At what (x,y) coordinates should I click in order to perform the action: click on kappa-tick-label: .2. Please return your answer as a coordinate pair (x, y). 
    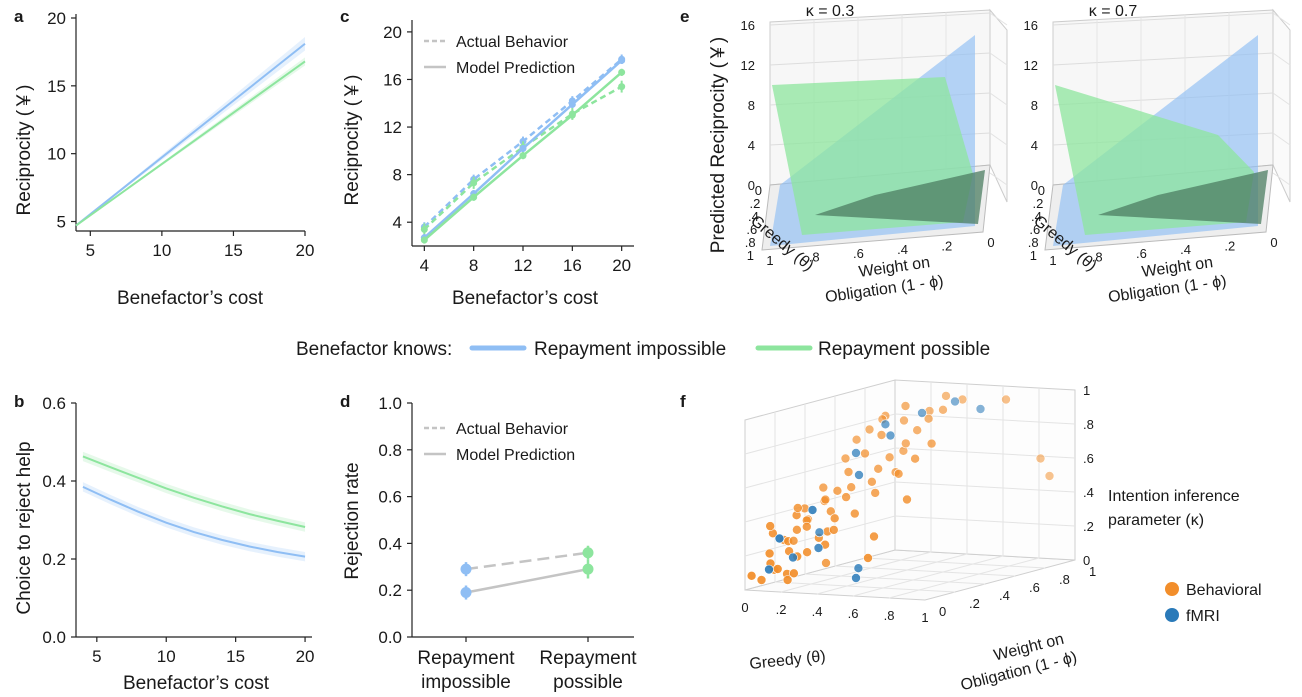
    Looking at the image, I should click on (1088, 526).